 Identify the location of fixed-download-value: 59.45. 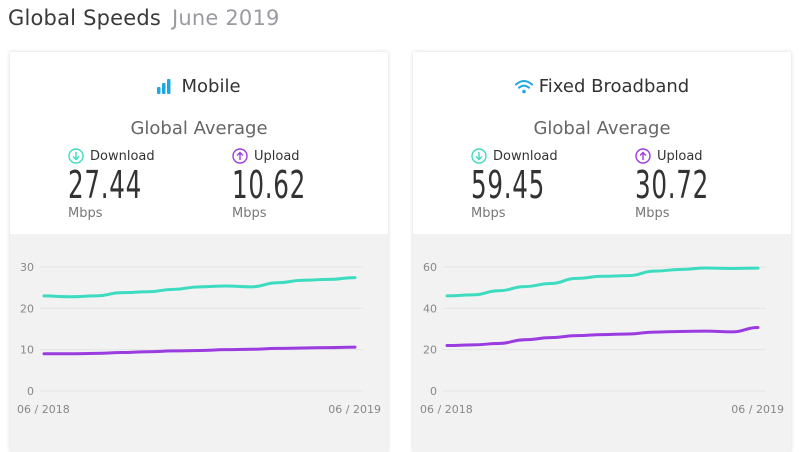
(508, 185).